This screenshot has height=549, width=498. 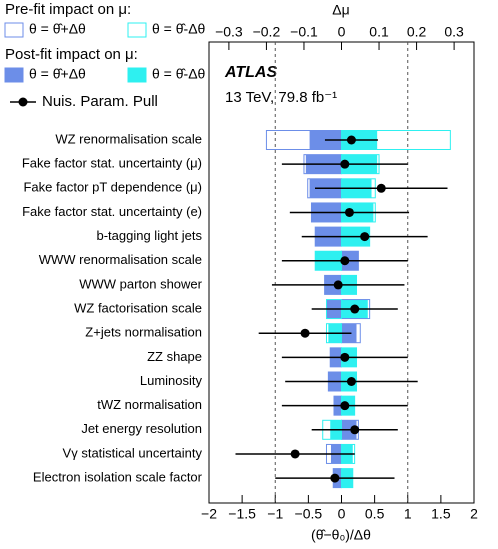 What do you see at coordinates (250, 72) in the screenshot?
I see `atlas-label: ATLAS` at bounding box center [250, 72].